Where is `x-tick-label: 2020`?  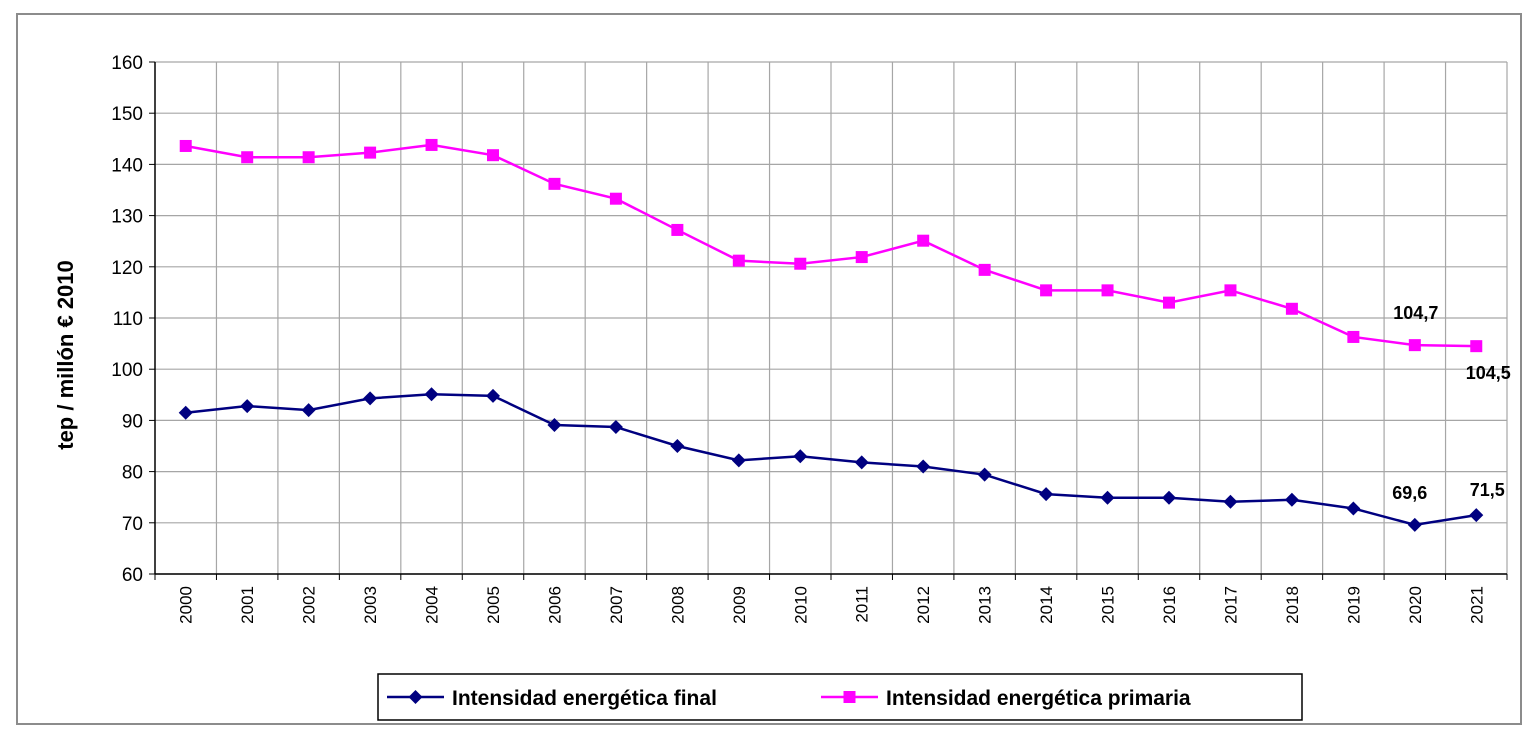 x-tick-label: 2020 is located at coordinates (1415, 605).